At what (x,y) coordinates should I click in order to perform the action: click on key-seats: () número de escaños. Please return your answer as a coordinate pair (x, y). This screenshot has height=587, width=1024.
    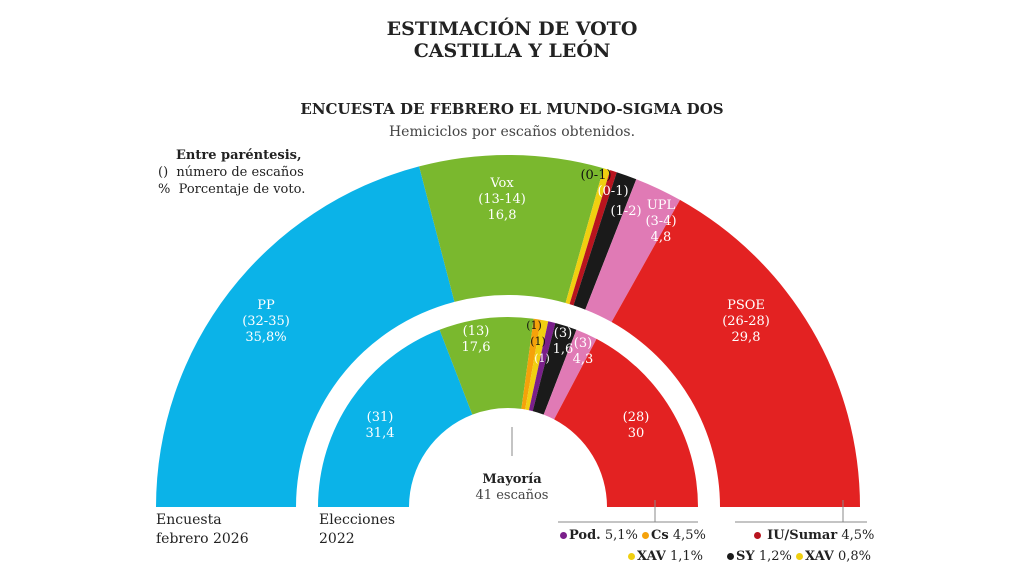
    Looking at the image, I should click on (231, 172).